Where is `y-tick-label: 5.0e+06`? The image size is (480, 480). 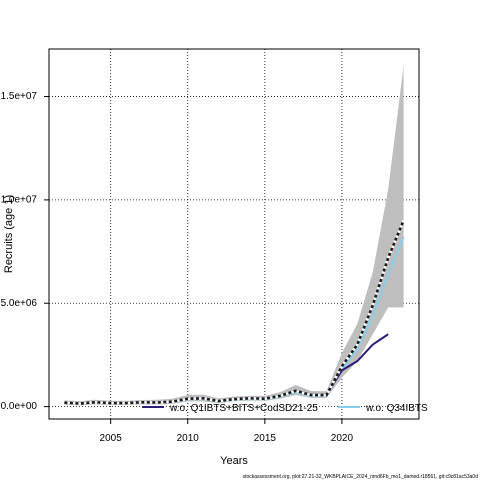
y-tick-label: 5.0e+06 is located at coordinates (19, 303).